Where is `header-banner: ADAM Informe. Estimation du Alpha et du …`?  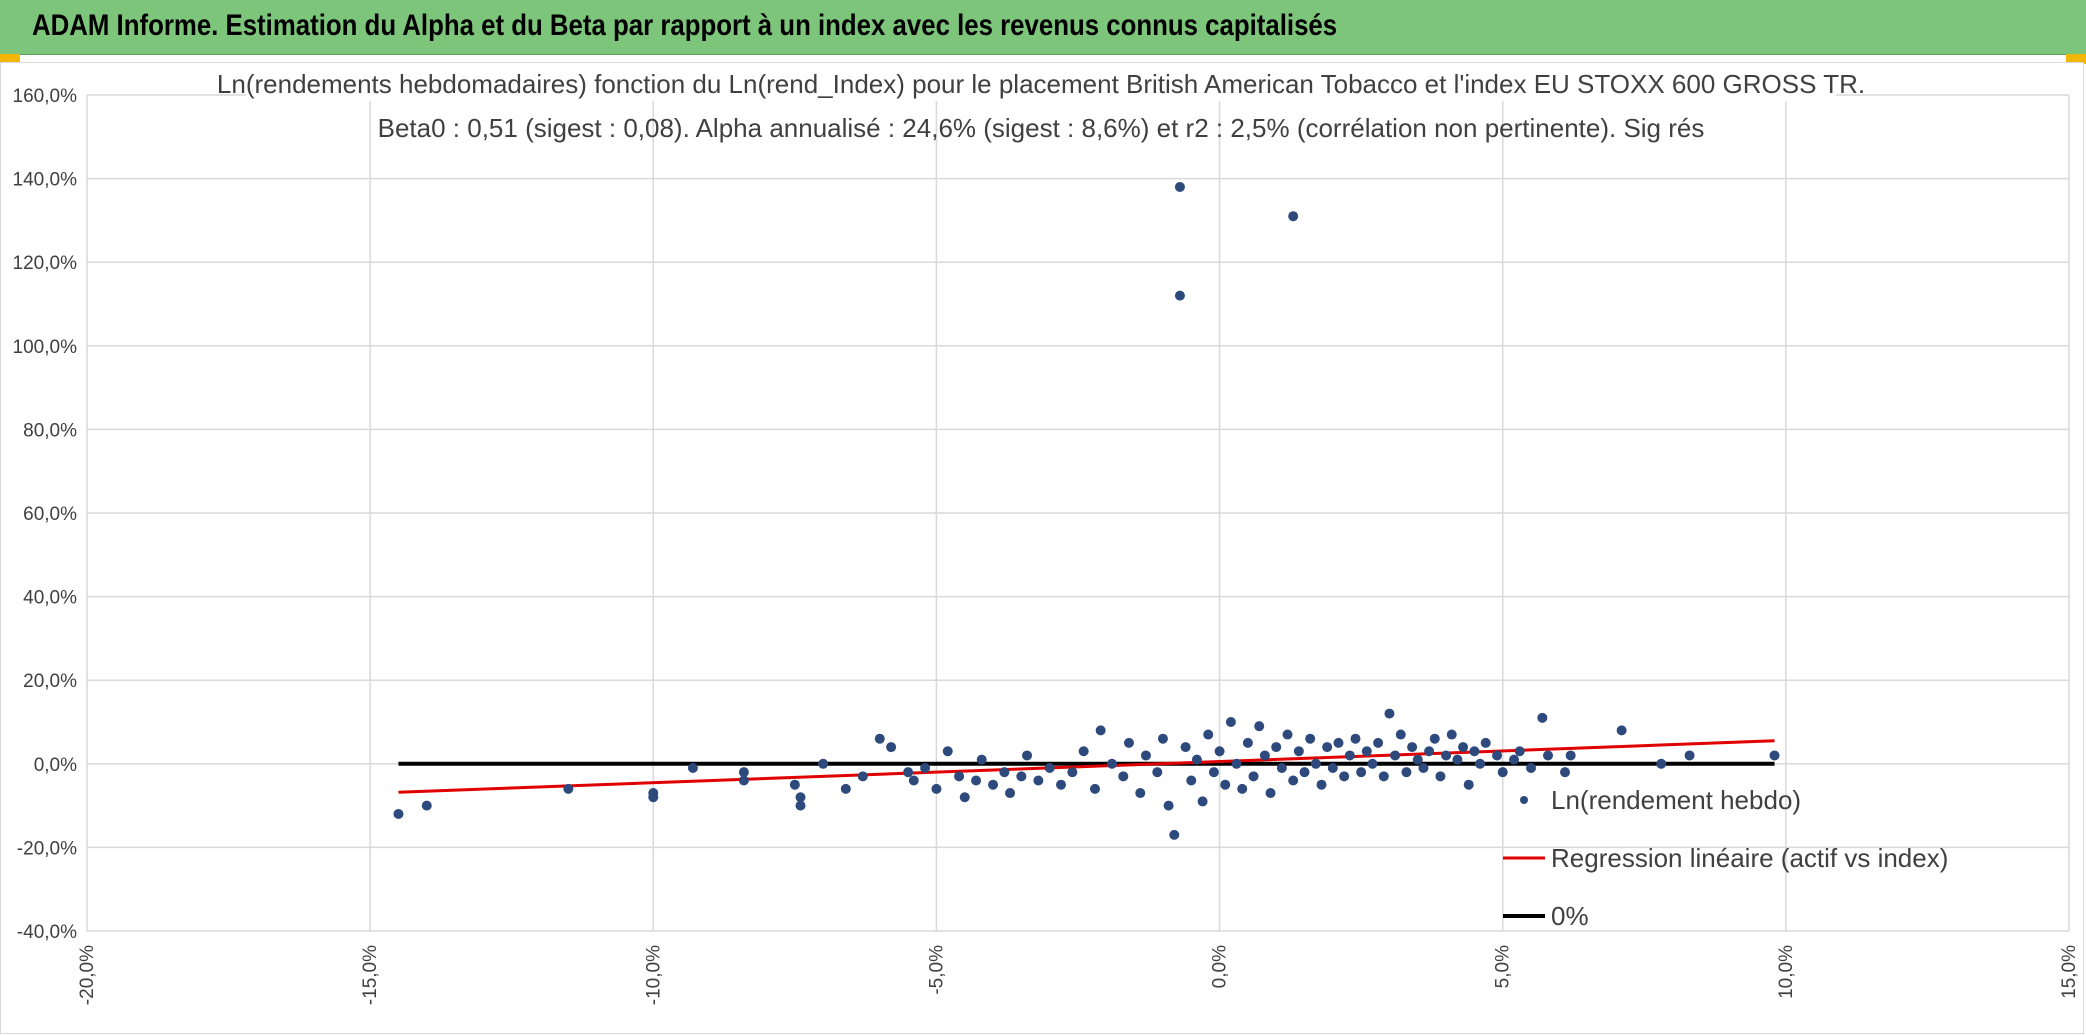 header-banner: ADAM Informe. Estimation du Alpha et du … is located at coordinates (1043, 27).